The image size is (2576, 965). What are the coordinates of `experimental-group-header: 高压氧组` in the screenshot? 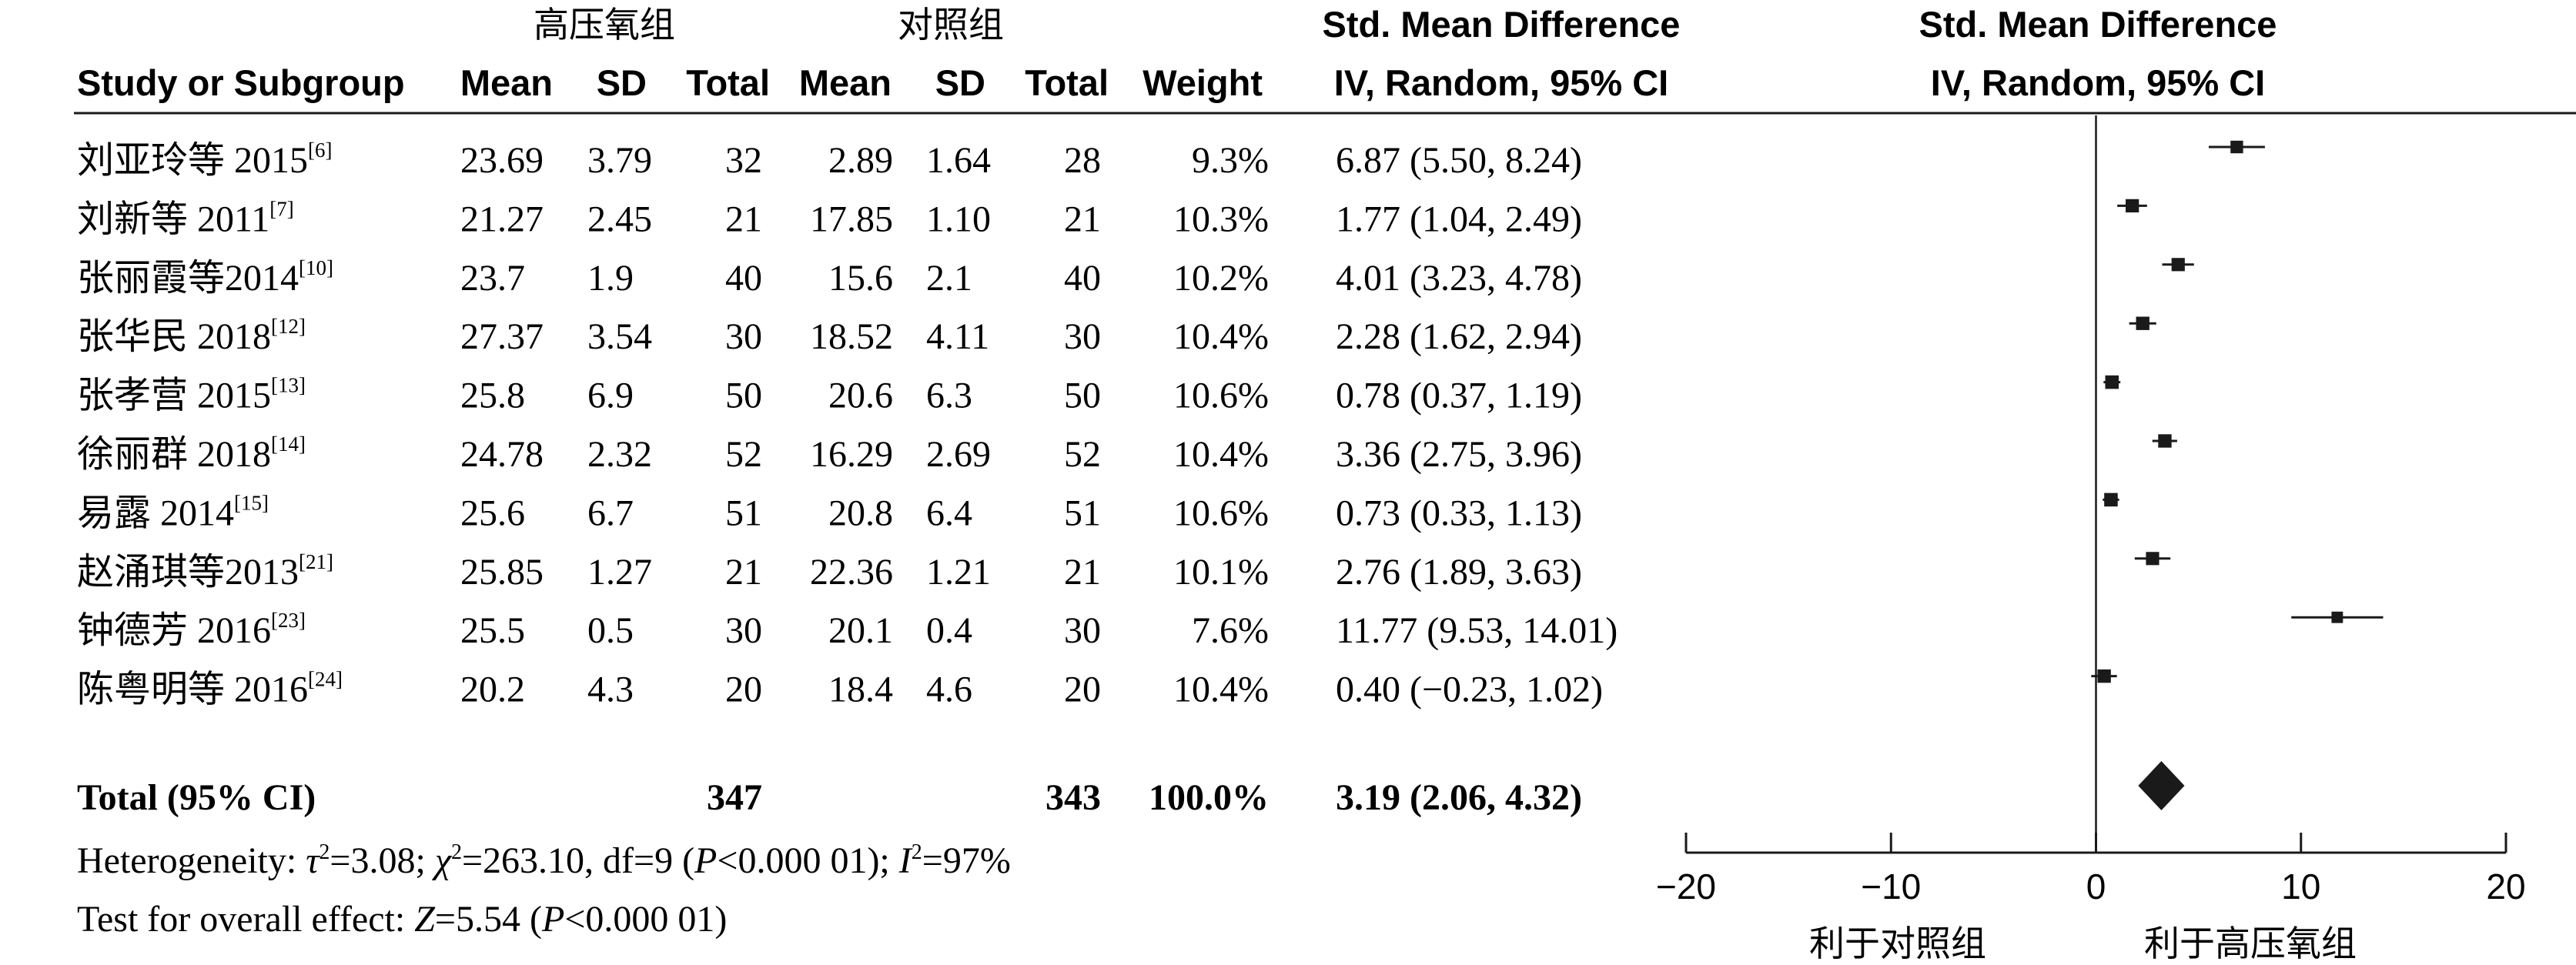 It's located at (604, 24).